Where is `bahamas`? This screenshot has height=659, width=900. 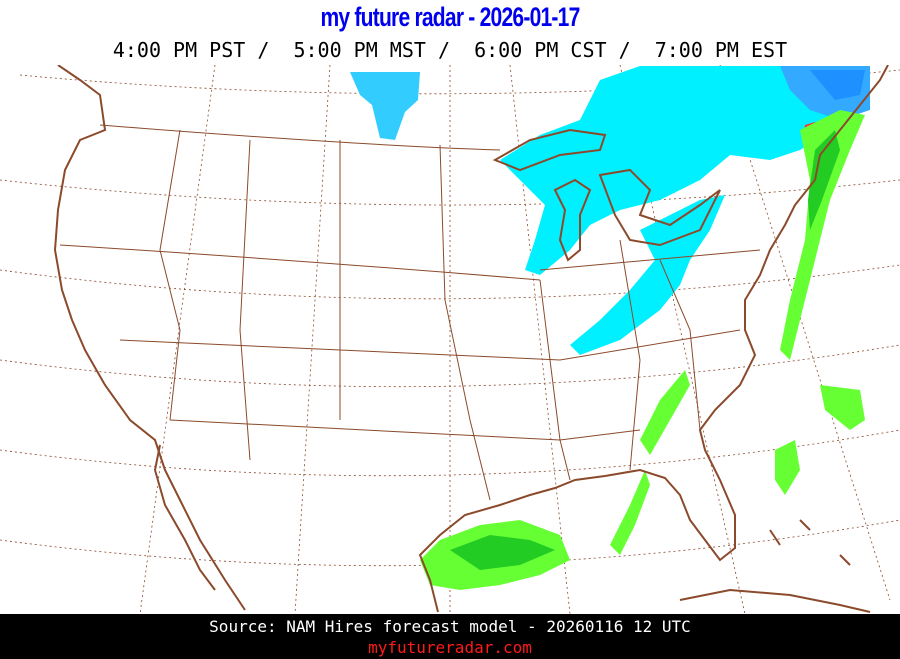
bahamas is located at coordinates (810, 542).